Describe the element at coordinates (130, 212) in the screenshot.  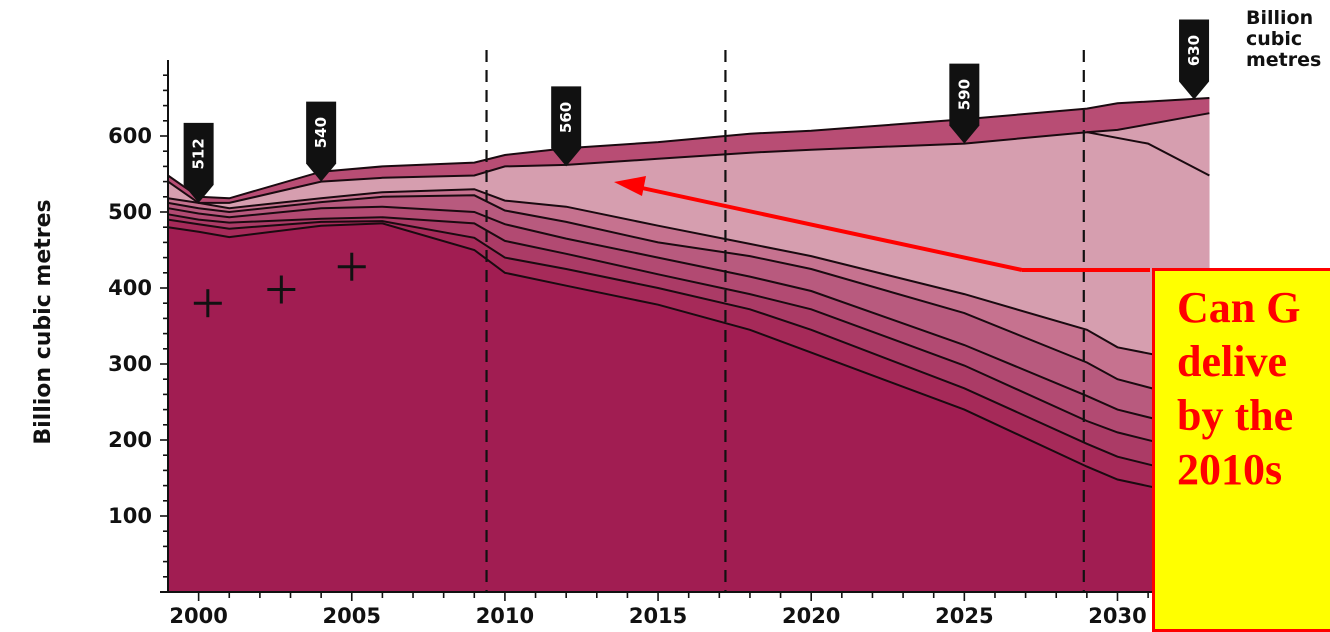
I see `y-tick-label: 500` at that location.